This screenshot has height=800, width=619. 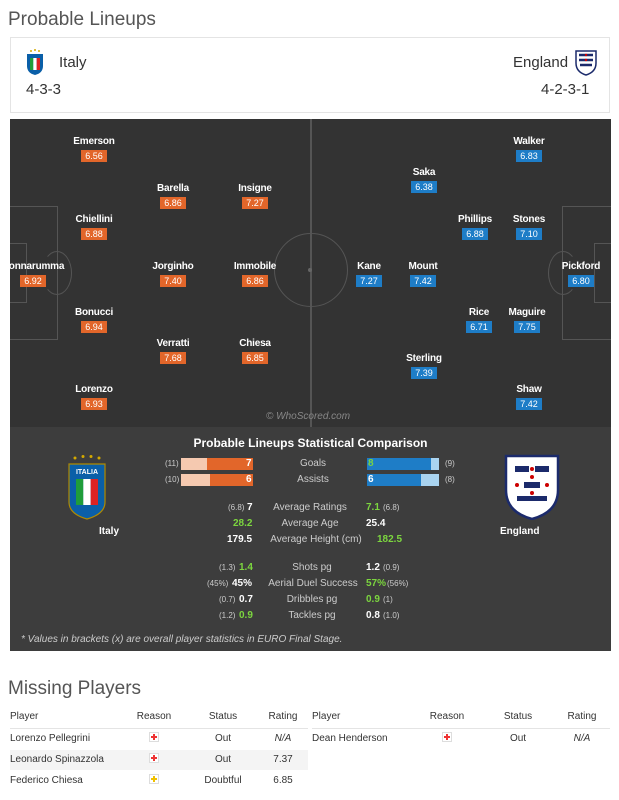 What do you see at coordinates (313, 479) in the screenshot?
I see `assists-label: Assists` at bounding box center [313, 479].